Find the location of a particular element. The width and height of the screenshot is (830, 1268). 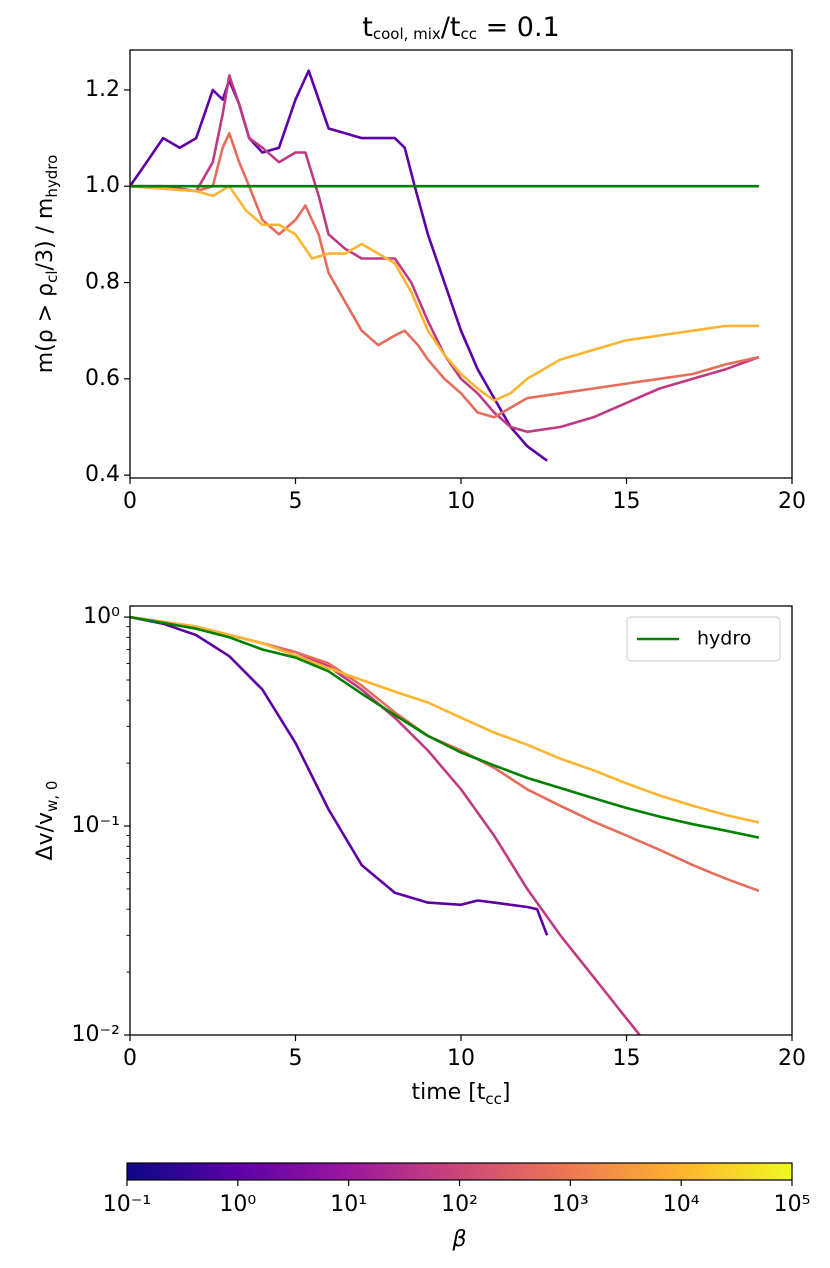

y-axis-label-part: cl is located at coordinates (52, 276).